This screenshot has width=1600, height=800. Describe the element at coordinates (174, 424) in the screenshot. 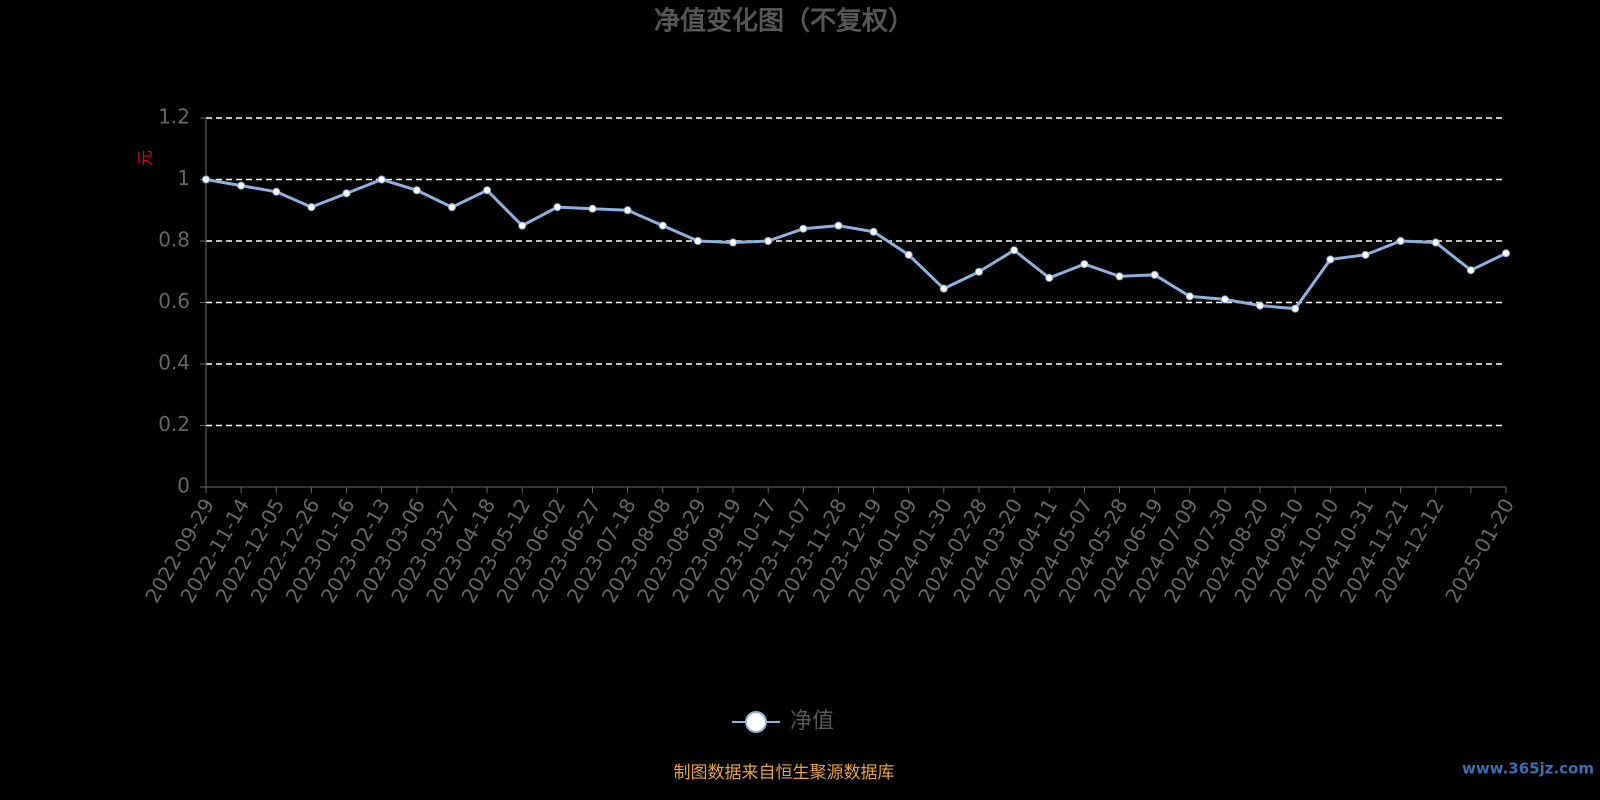

I see `y-tick-label: 0.2` at that location.